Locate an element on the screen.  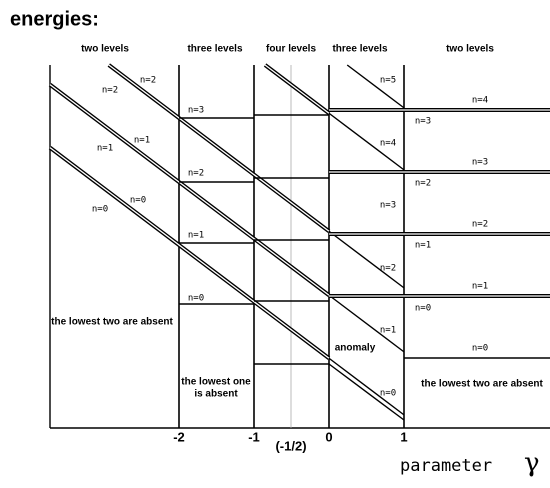
x-tick-label: -1 is located at coordinates (254, 436).